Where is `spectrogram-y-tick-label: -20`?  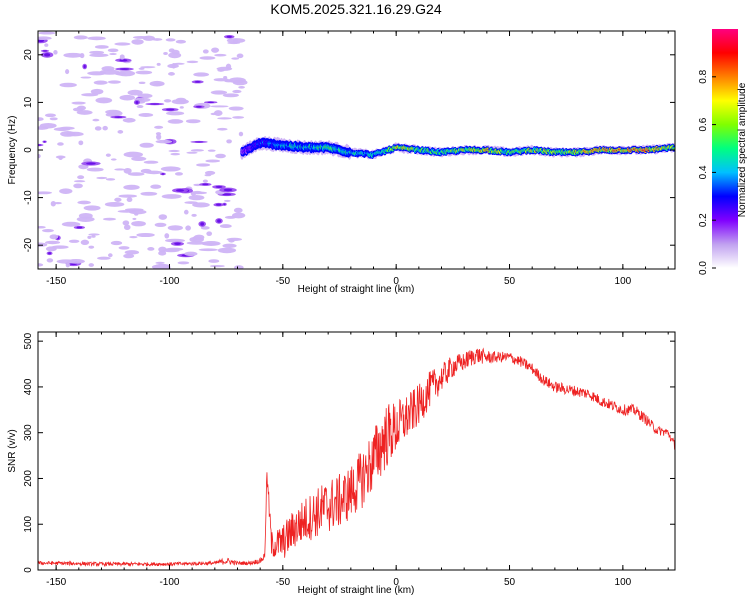 spectrogram-y-tick-label: -20 is located at coordinates (28, 245).